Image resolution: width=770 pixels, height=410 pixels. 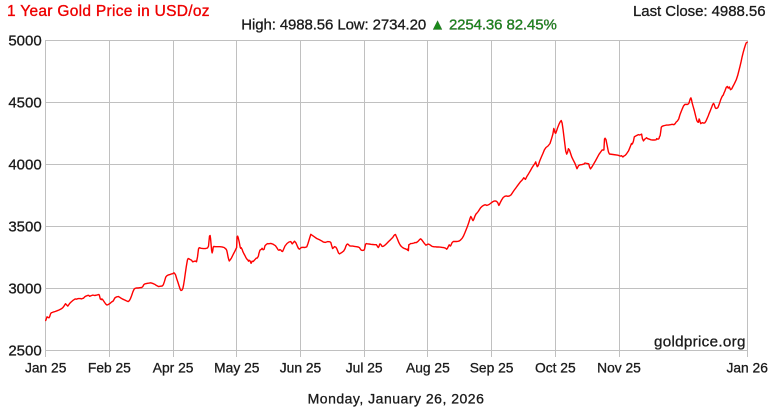 What do you see at coordinates (619, 367) in the screenshot?
I see `svg-text: Nov 25` at bounding box center [619, 367].